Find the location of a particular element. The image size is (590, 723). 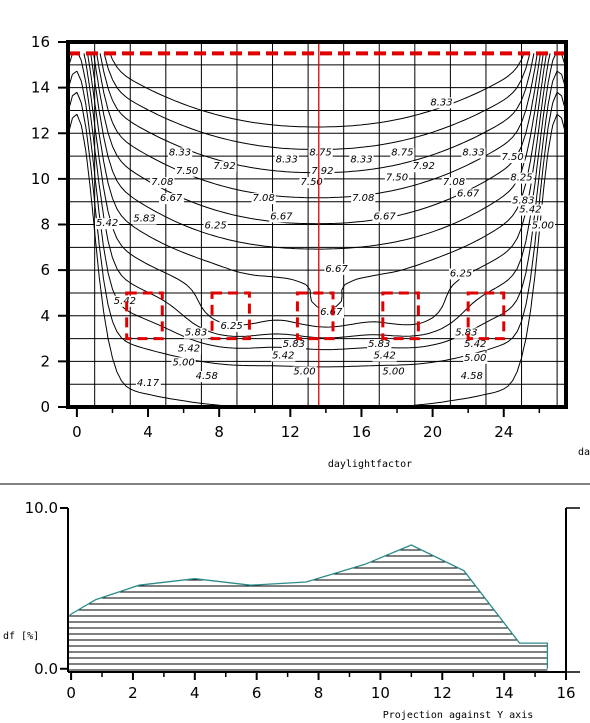

x-tick-label: 16 is located at coordinates (565, 693).